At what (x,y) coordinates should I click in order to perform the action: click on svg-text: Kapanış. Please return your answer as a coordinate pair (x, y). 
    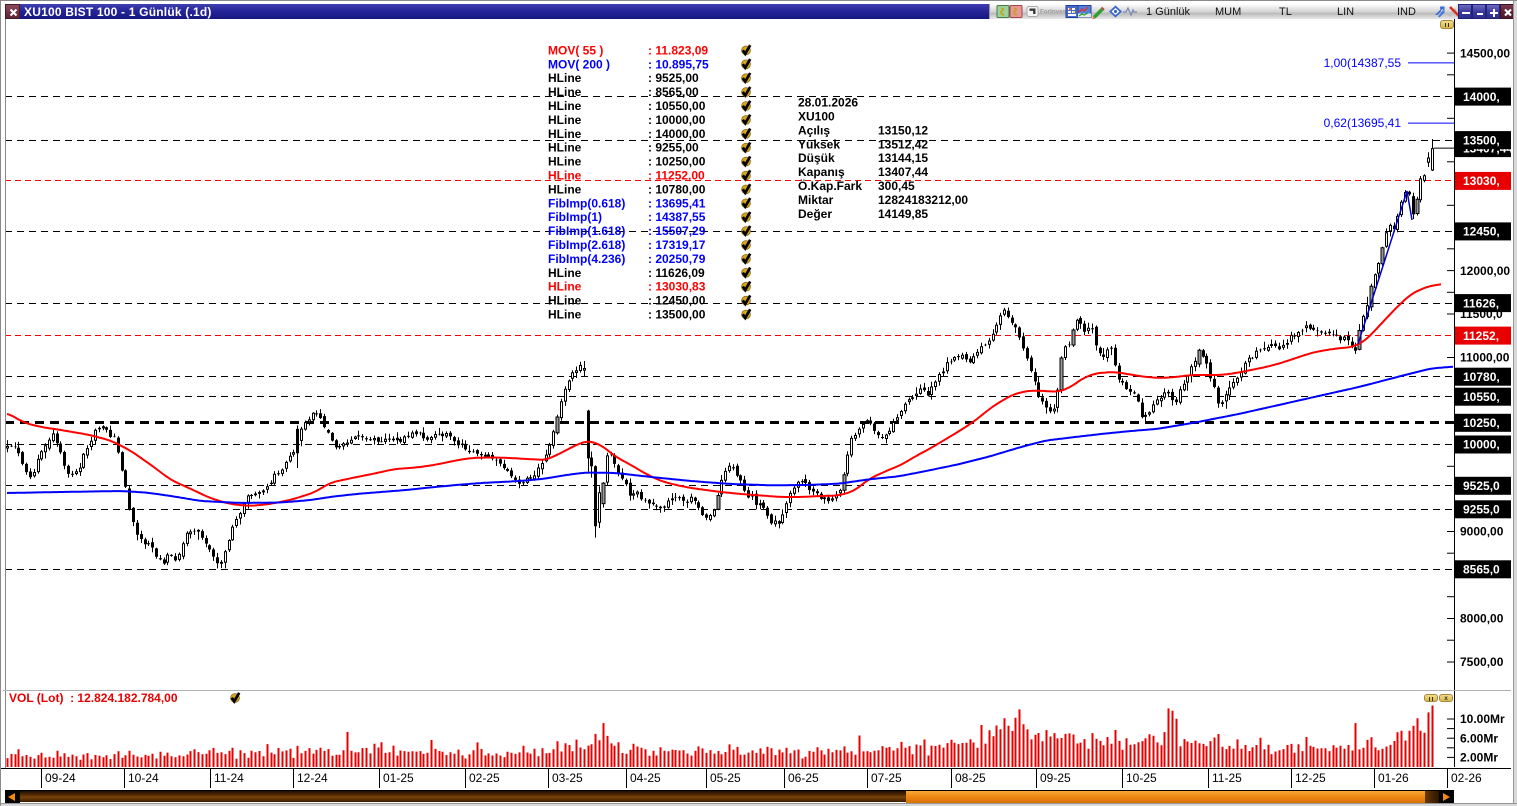
    Looking at the image, I should click on (821, 172).